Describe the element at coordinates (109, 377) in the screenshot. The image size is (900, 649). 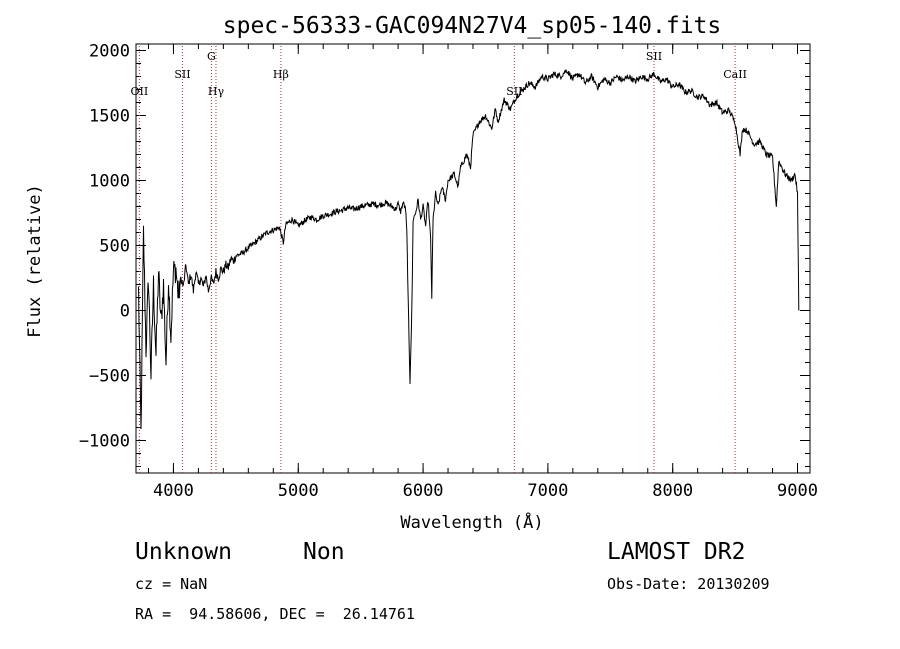
I see `y-tick-label: −500` at that location.